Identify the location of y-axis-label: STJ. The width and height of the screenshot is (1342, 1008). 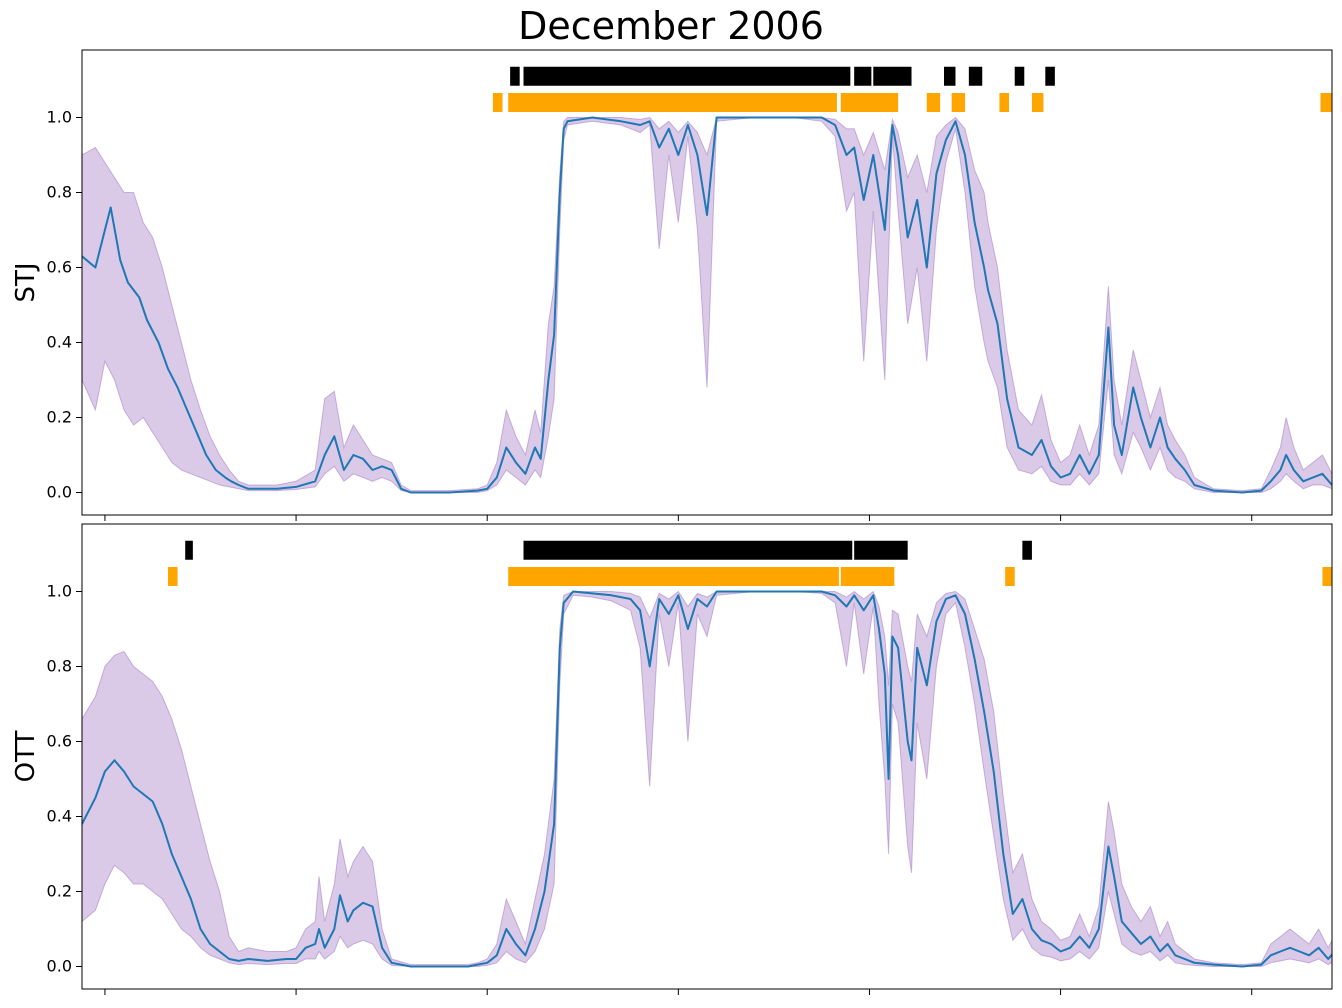
(26, 282).